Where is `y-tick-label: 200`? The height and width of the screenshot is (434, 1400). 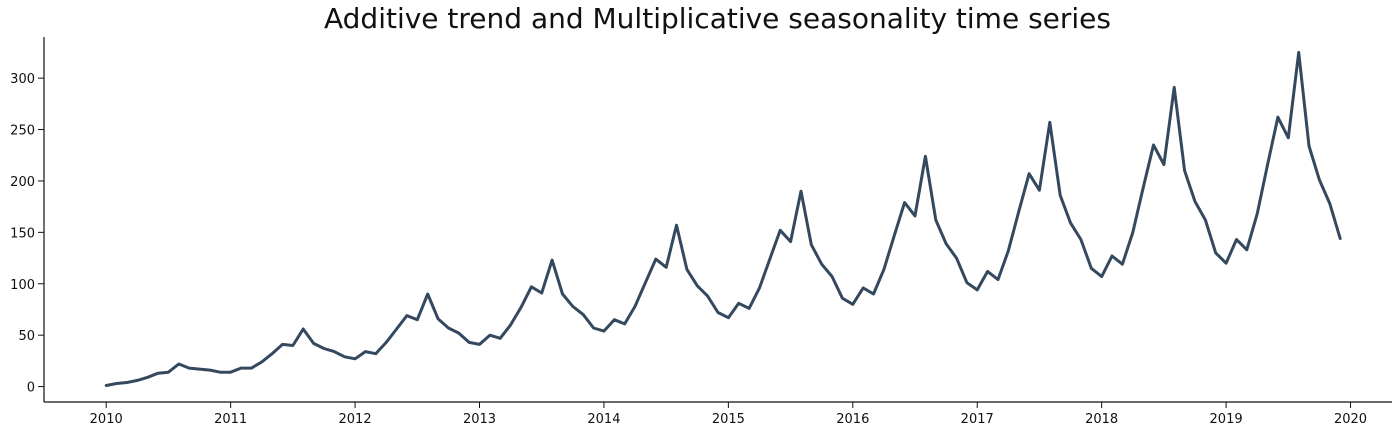 y-tick-label: 200 is located at coordinates (22, 182).